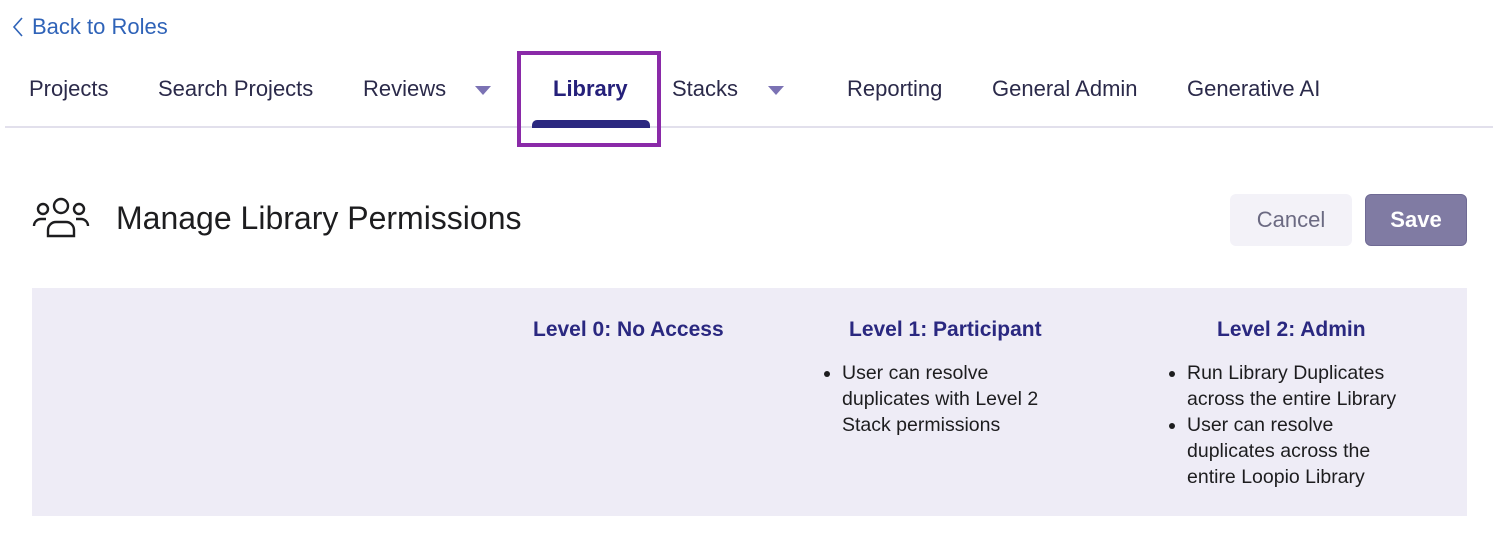 The image size is (1500, 534). I want to click on level-1-title: Level 1: Participant, so click(945, 329).